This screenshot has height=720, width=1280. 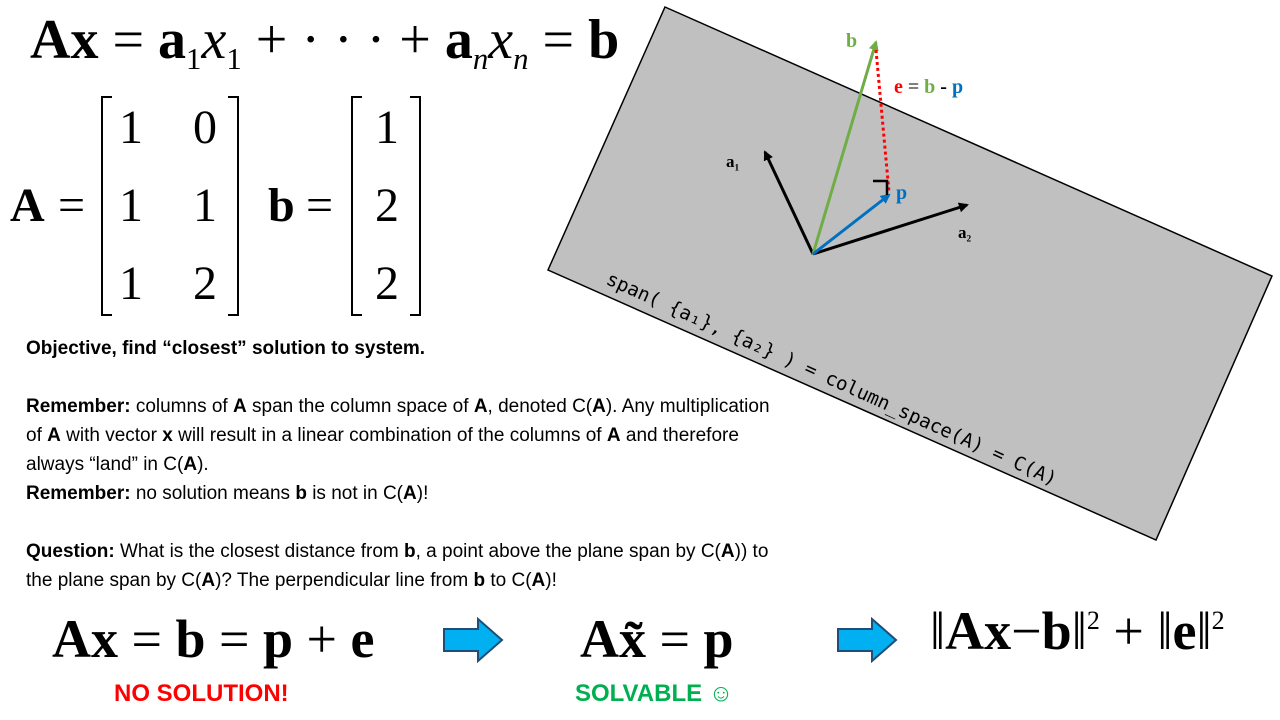 What do you see at coordinates (480, 58) in the screenshot?
I see `eq-an-sub: n` at bounding box center [480, 58].